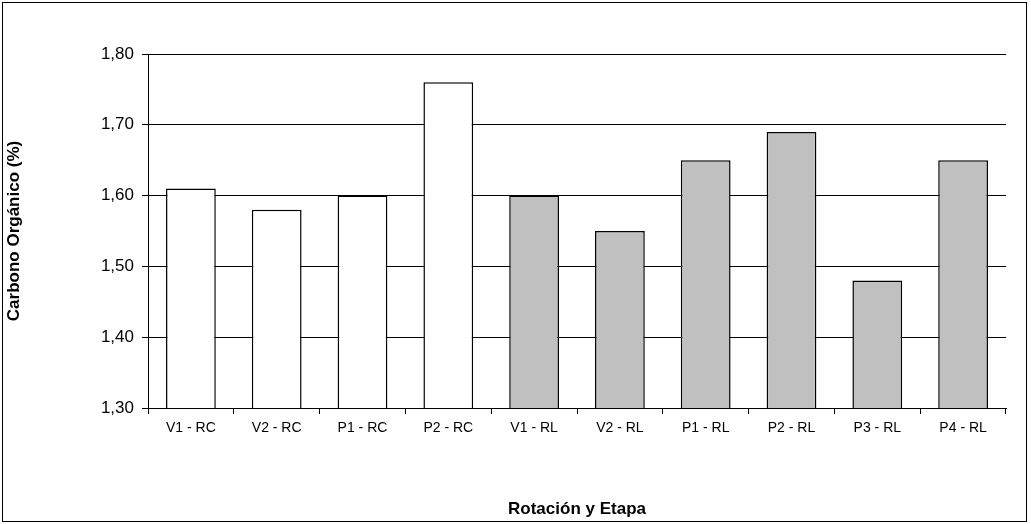  What do you see at coordinates (577, 509) in the screenshot?
I see `x-axis-title: Rotación y Etapa` at bounding box center [577, 509].